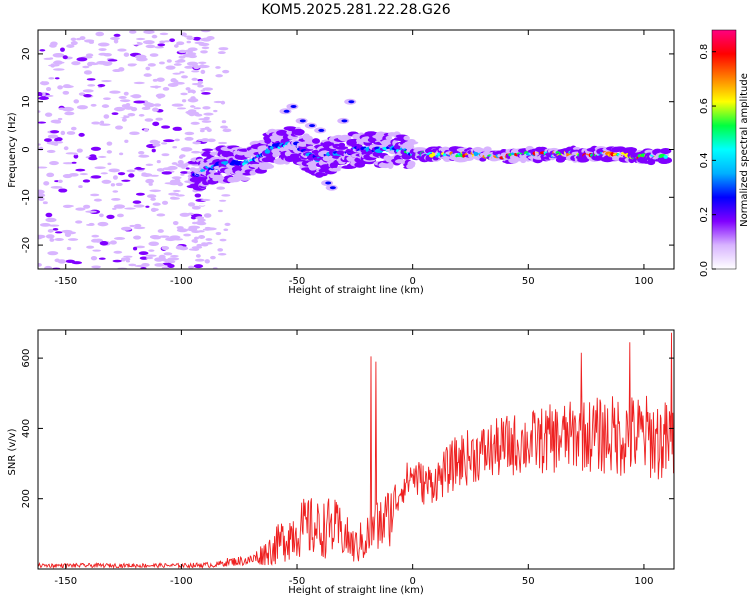  What do you see at coordinates (643, 281) in the screenshot?
I see `x-tick-label: 100` at bounding box center [643, 281].